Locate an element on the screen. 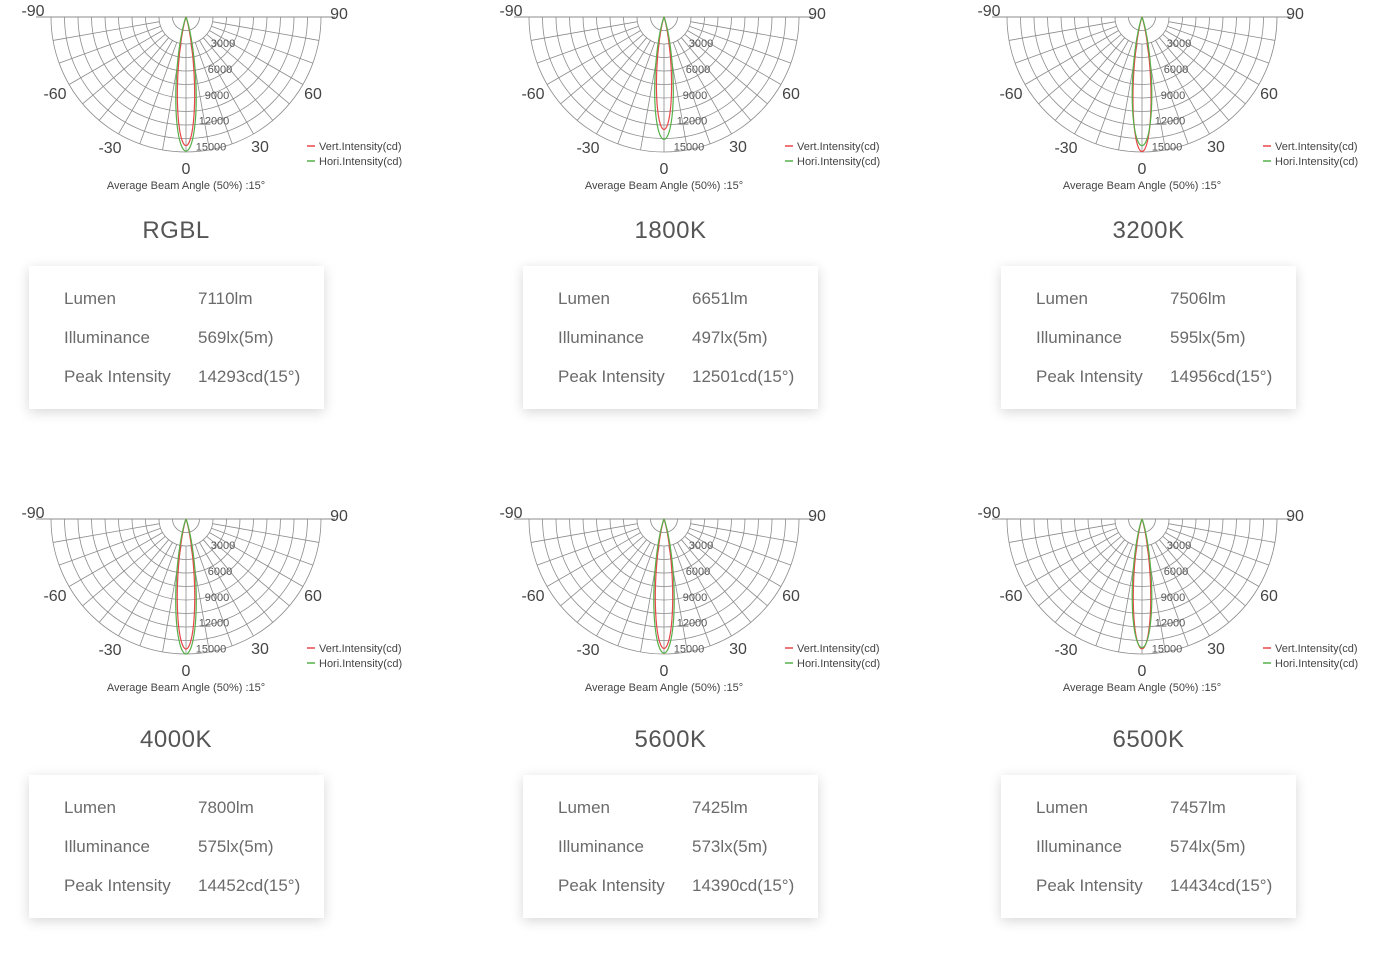 The width and height of the screenshot is (1393, 962). panel-title: 5600K is located at coordinates (670, 739).